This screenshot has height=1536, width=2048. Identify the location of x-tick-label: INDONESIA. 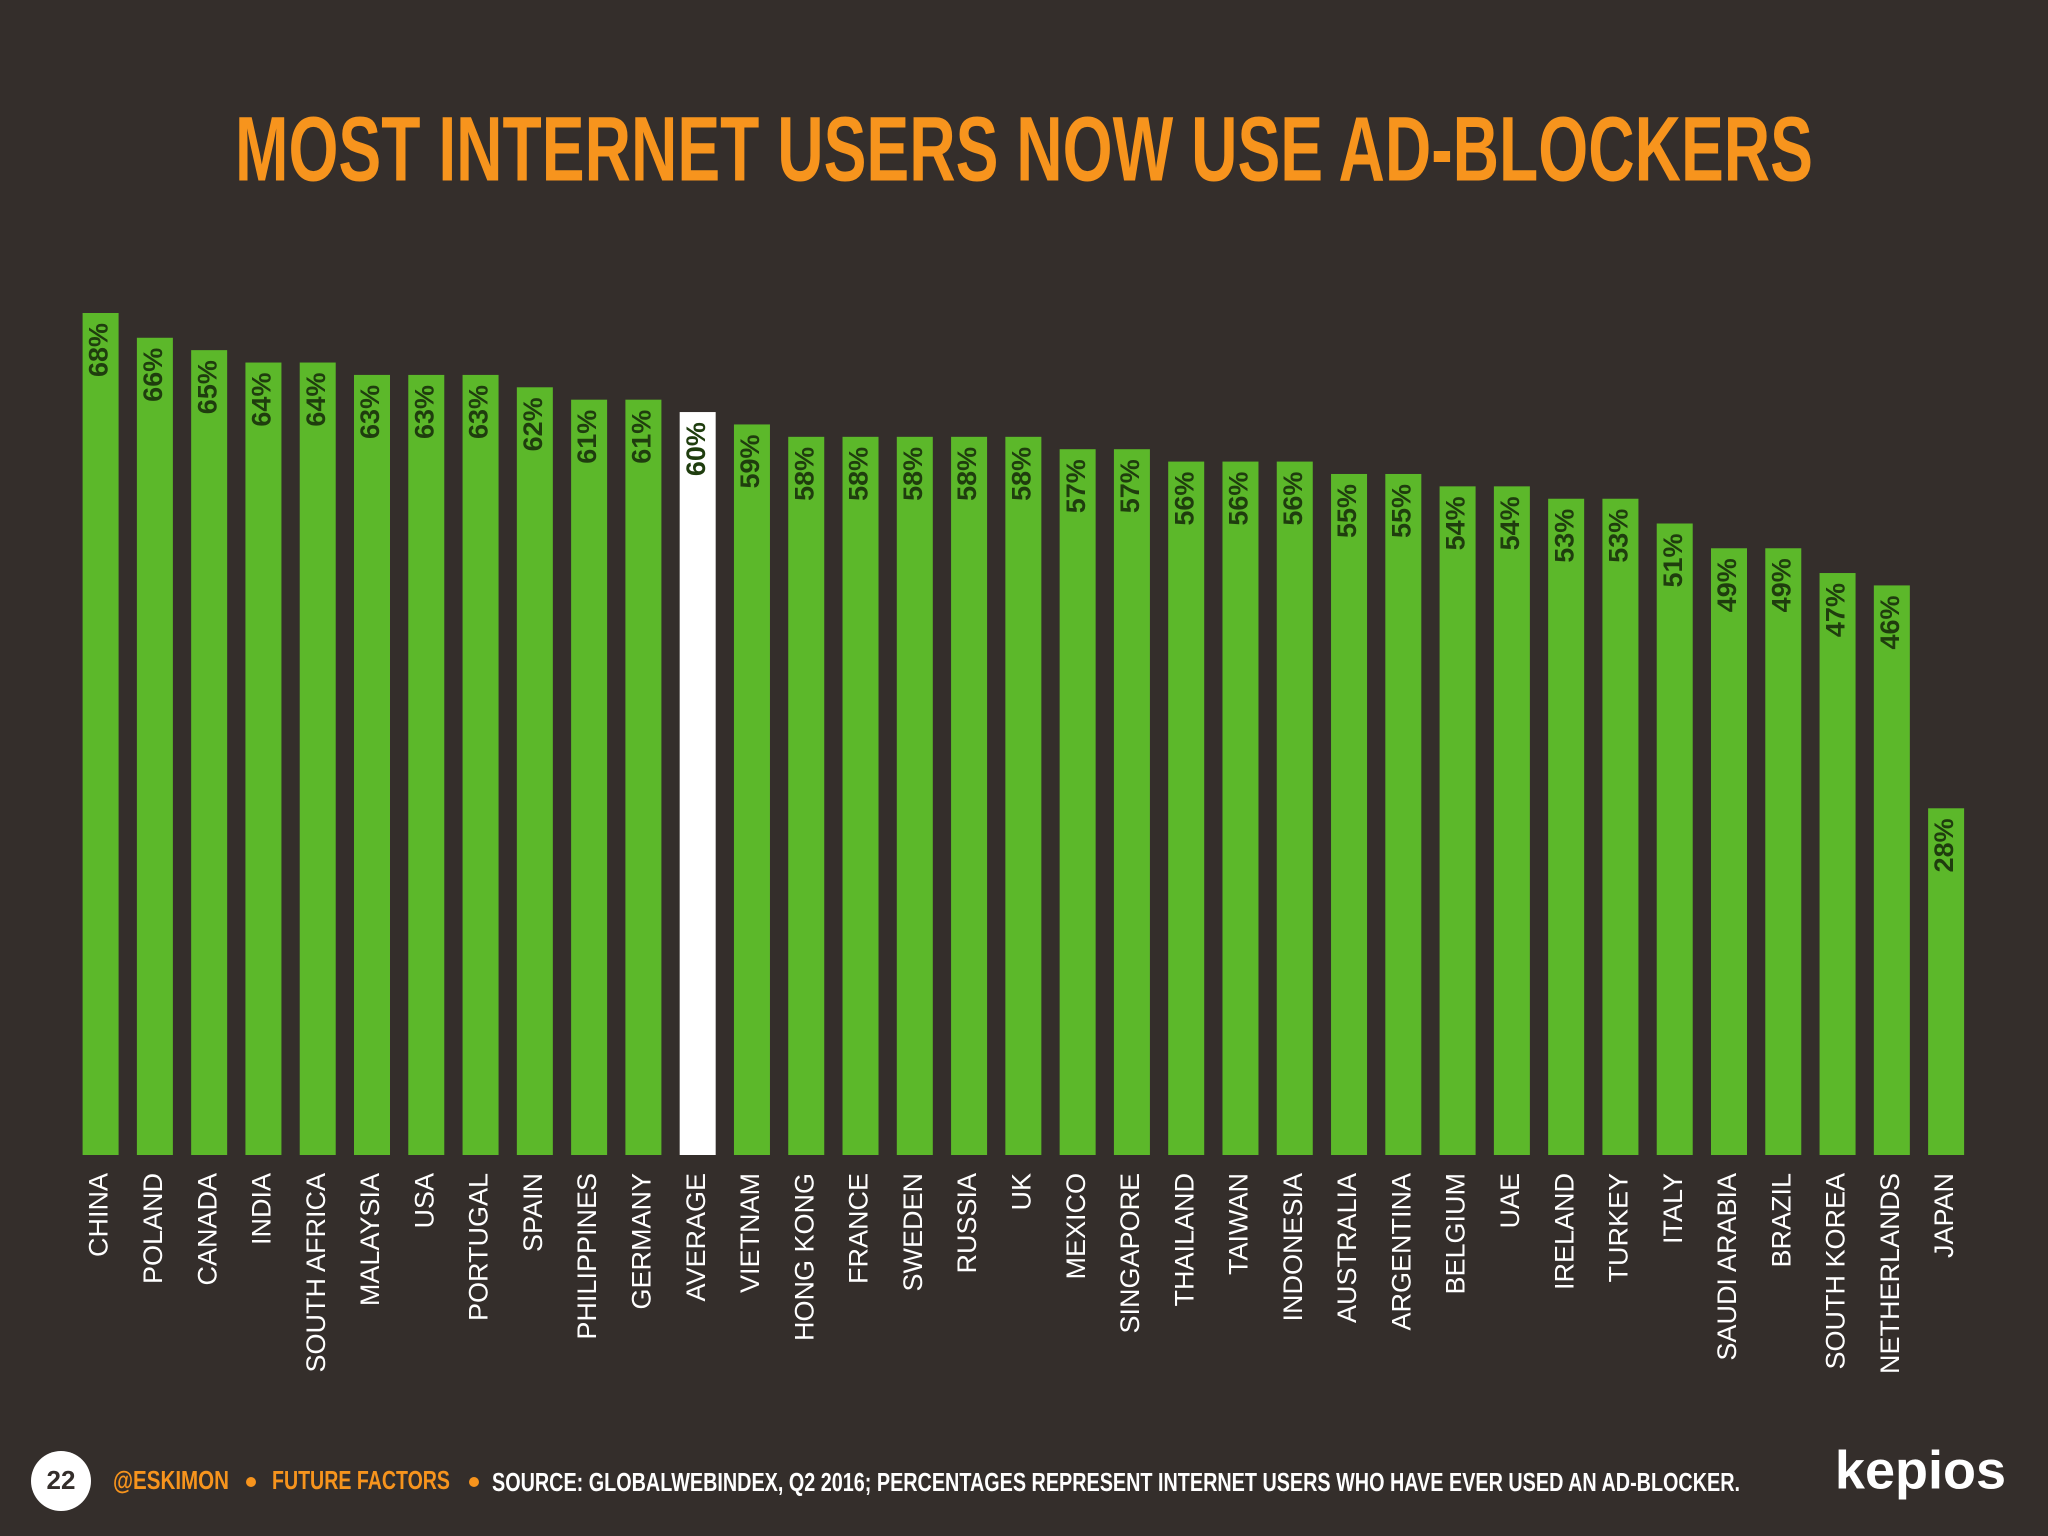
(1293, 1247).